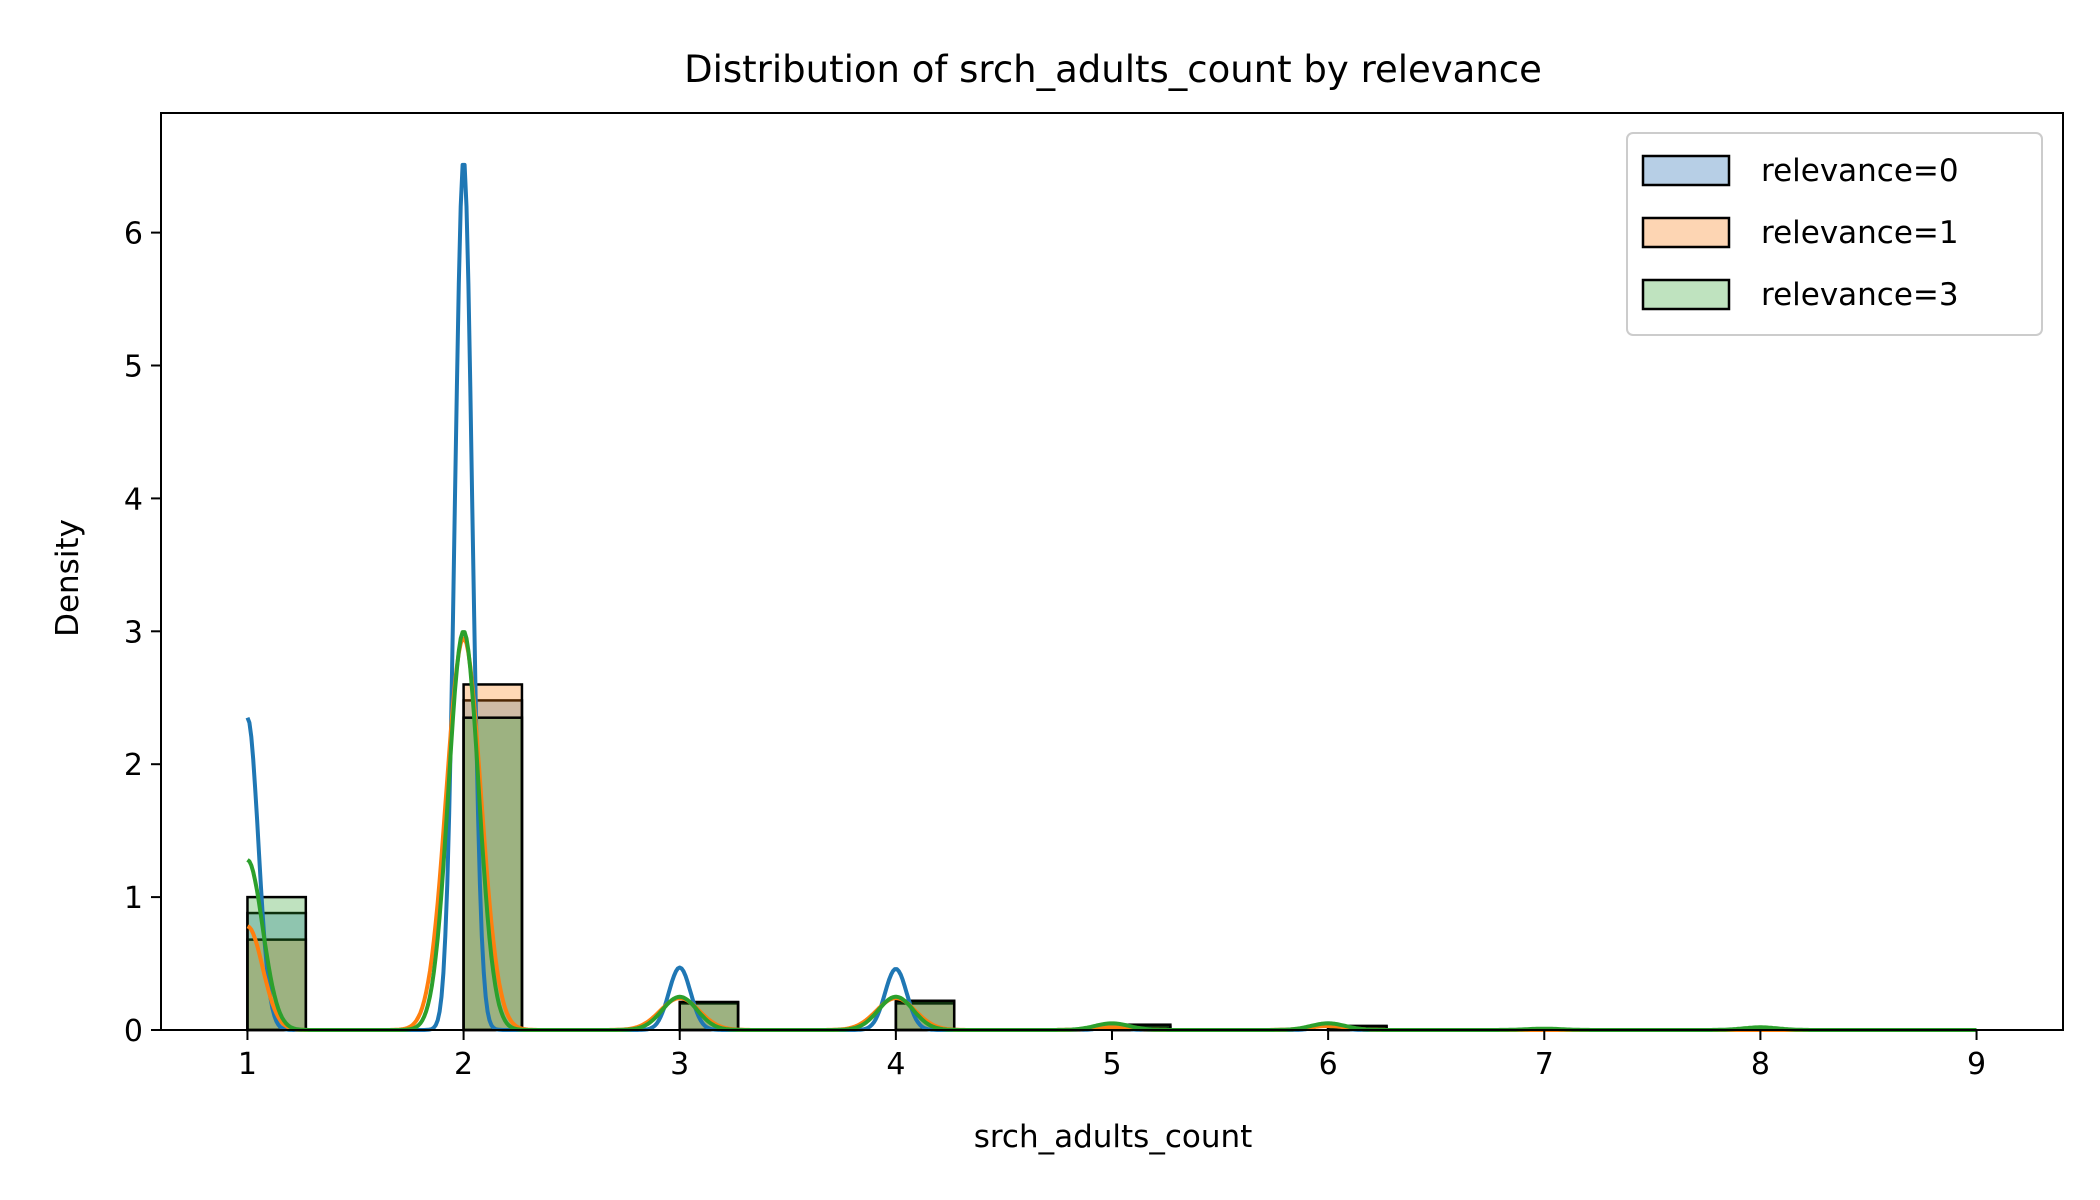 The height and width of the screenshot is (1200, 2100). I want to click on y-tick-label: 4, so click(133, 499).